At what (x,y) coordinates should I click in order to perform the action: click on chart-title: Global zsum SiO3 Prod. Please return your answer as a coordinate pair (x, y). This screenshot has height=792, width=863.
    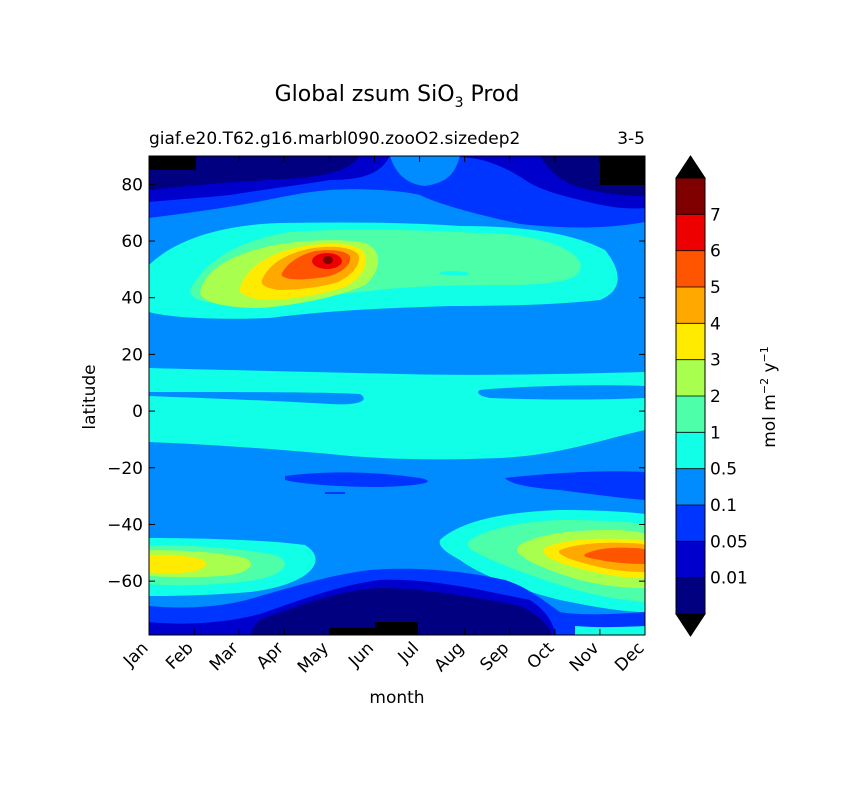
    Looking at the image, I should click on (397, 96).